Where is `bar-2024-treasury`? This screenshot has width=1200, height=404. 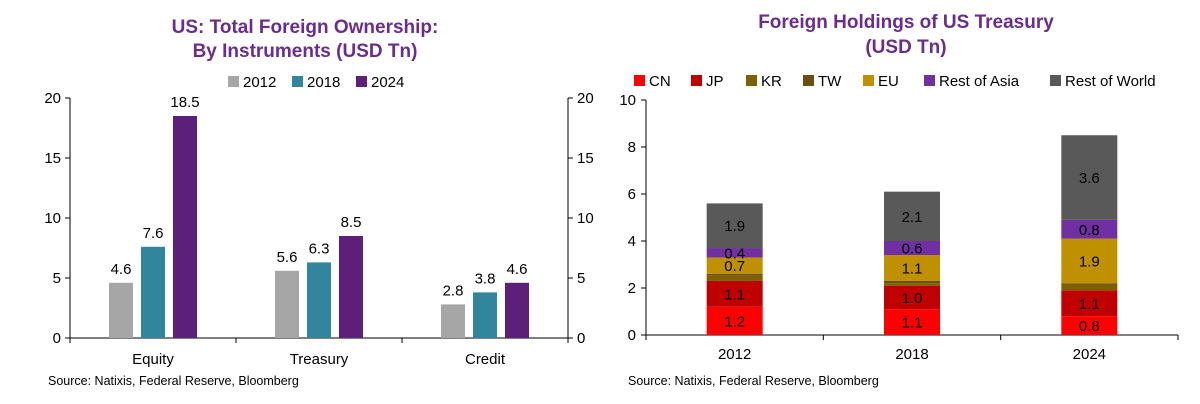 bar-2024-treasury is located at coordinates (351, 287).